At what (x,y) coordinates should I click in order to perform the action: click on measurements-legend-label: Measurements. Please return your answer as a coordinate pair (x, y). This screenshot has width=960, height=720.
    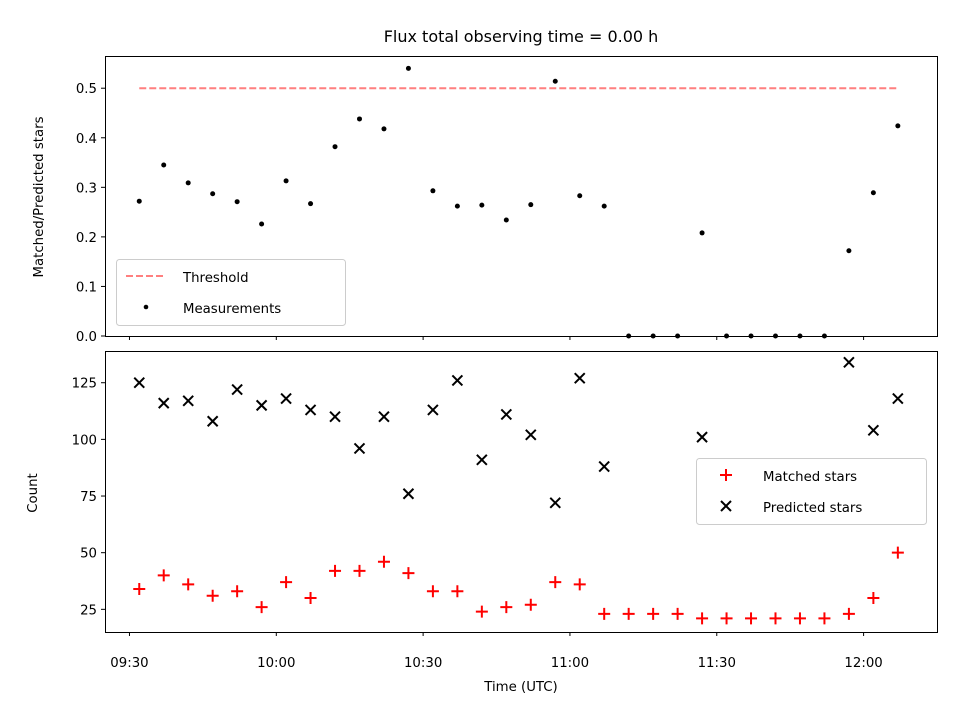
    Looking at the image, I should click on (232, 309).